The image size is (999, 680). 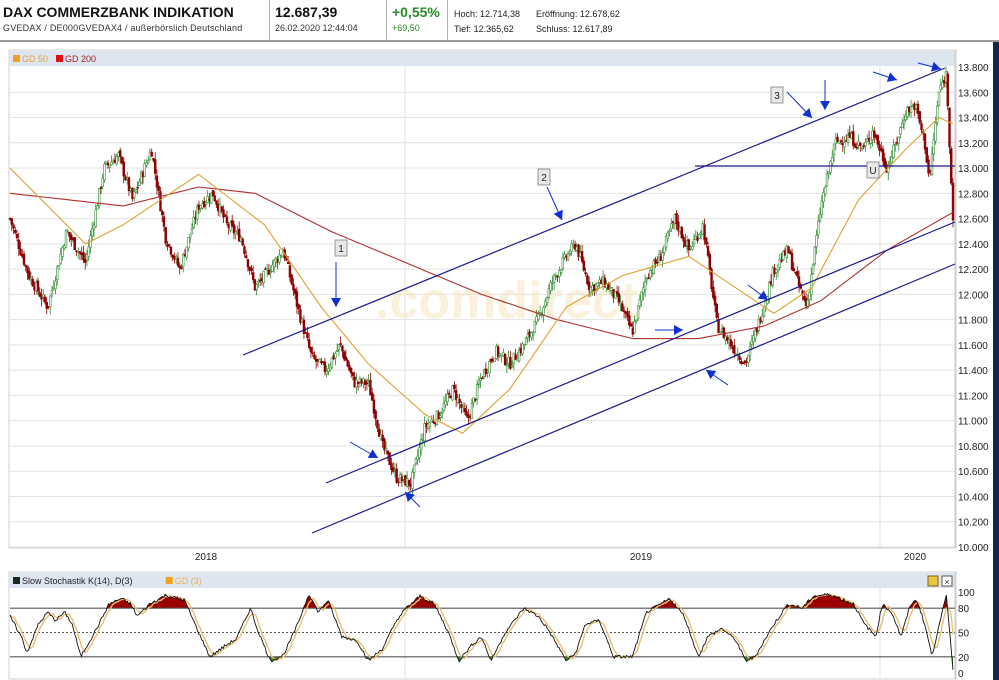 What do you see at coordinates (578, 14) in the screenshot?
I see `open-value: Eröffnung: 12.678,62` at bounding box center [578, 14].